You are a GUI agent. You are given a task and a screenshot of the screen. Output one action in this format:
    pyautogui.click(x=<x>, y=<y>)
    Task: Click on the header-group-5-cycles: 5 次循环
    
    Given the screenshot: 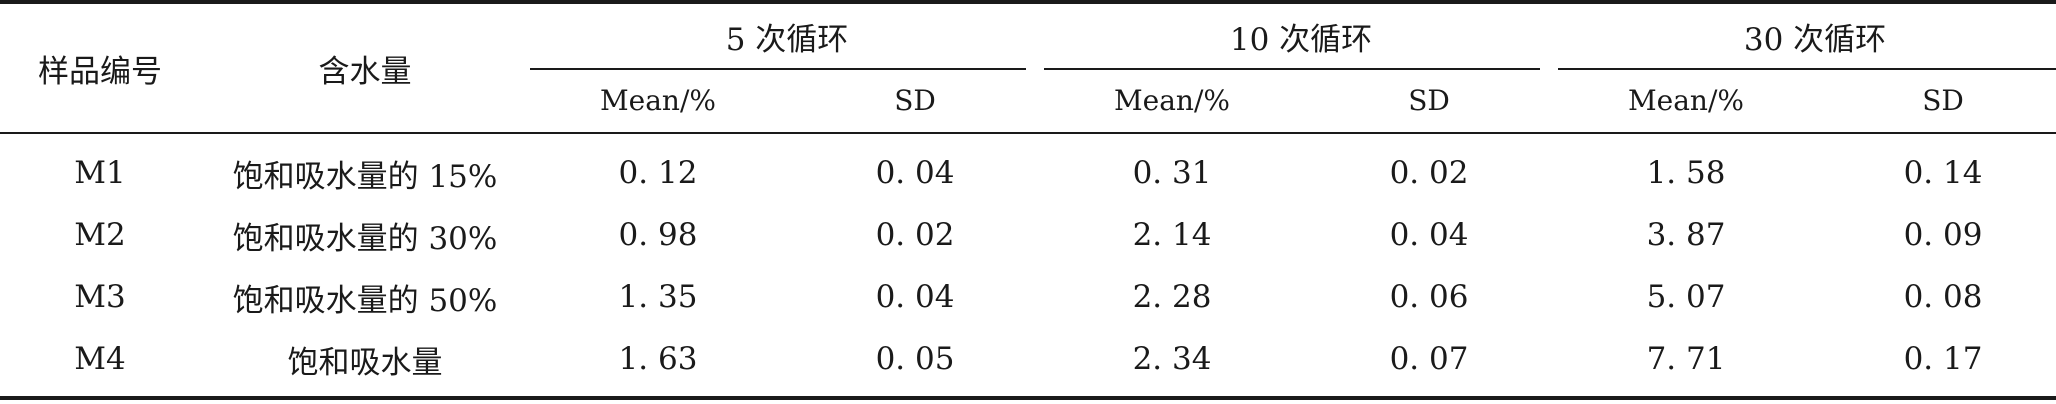 What is the action you would take?
    pyautogui.click(x=787, y=39)
    